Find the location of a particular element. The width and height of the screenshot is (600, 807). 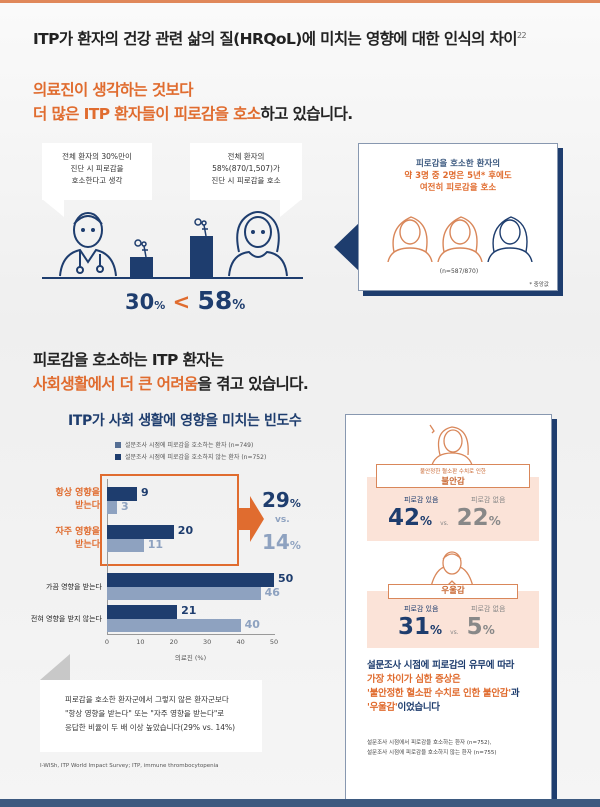

bar-value-label: 3 is located at coordinates (125, 506).